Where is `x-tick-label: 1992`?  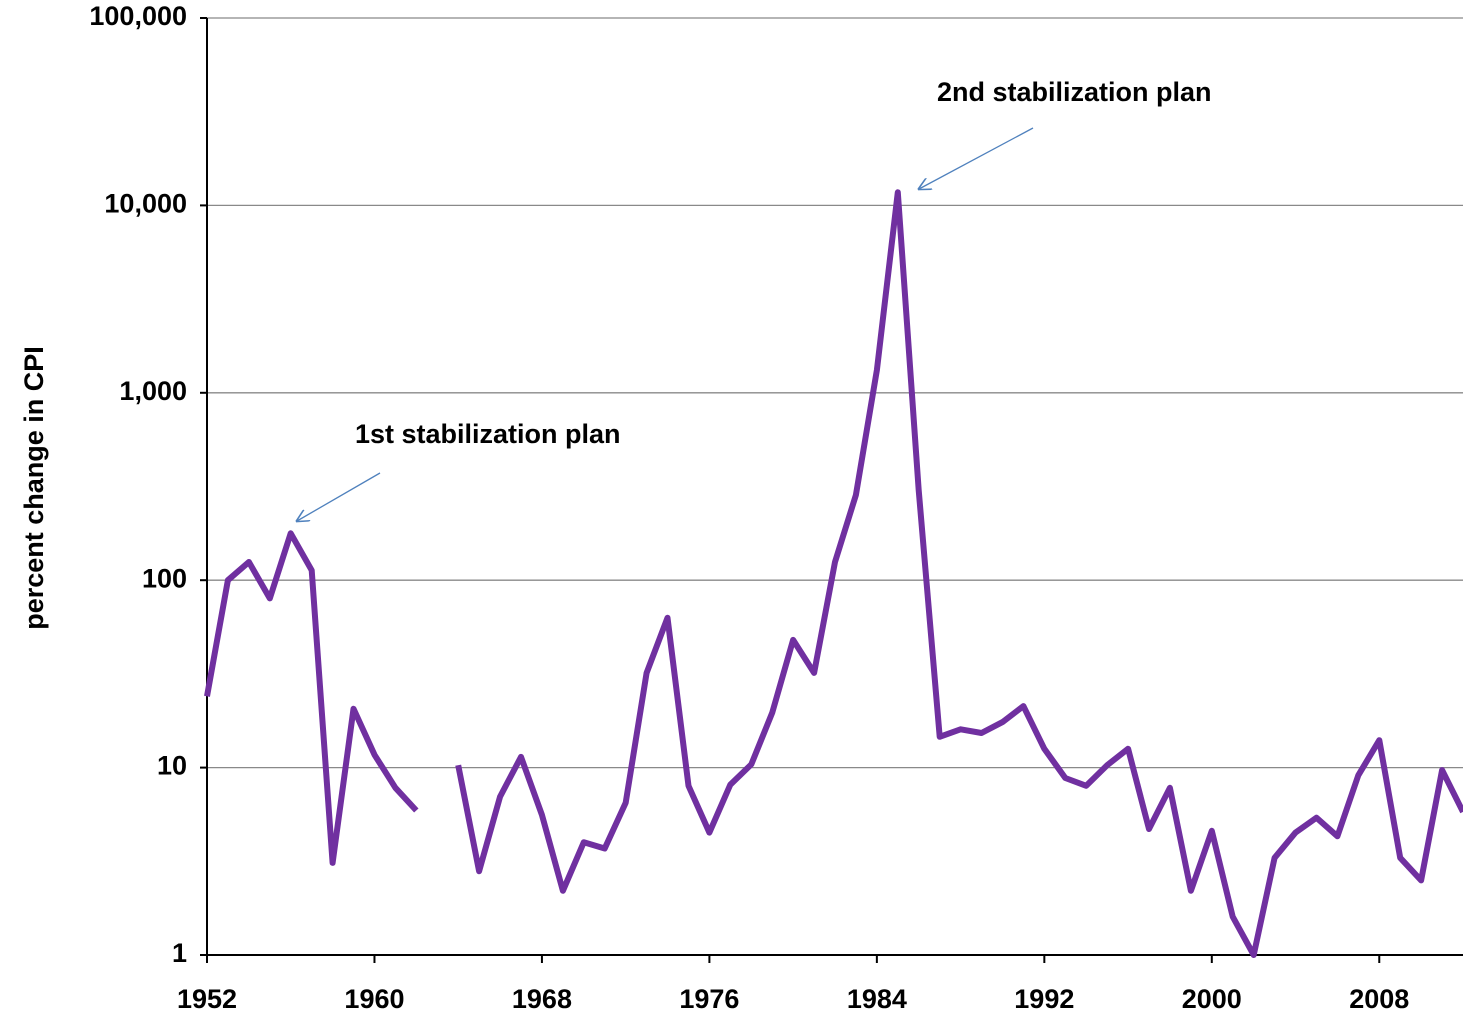 x-tick-label: 1992 is located at coordinates (1044, 999).